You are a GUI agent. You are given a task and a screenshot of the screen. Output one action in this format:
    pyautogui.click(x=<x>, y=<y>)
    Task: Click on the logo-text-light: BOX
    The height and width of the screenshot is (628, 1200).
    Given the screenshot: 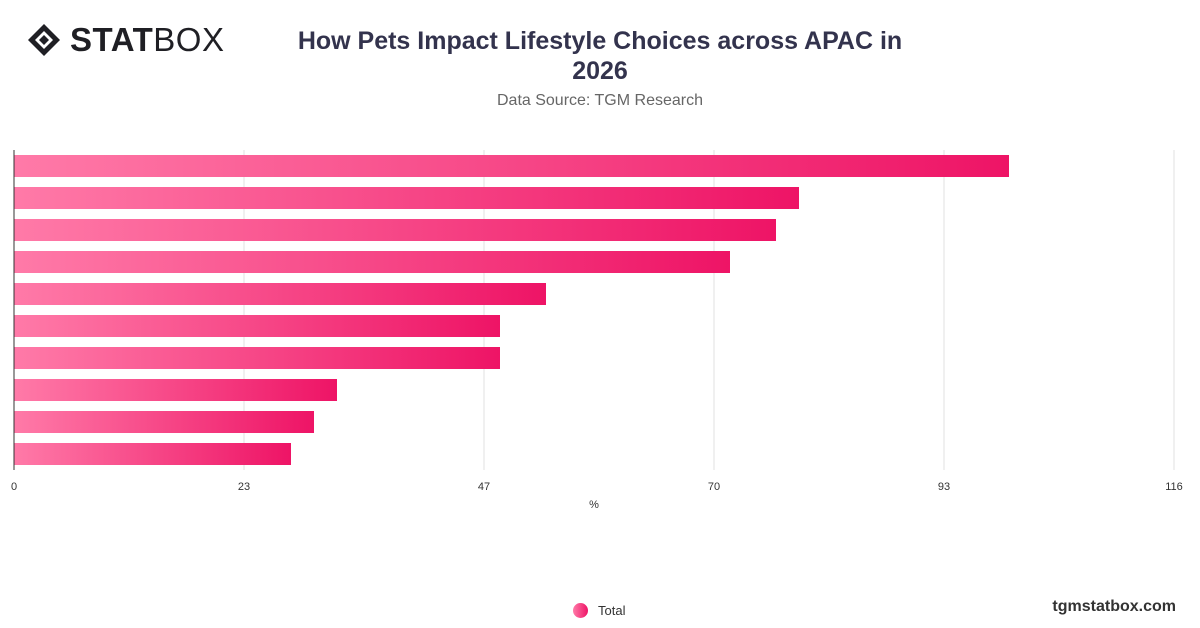 What is the action you would take?
    pyautogui.click(x=189, y=39)
    